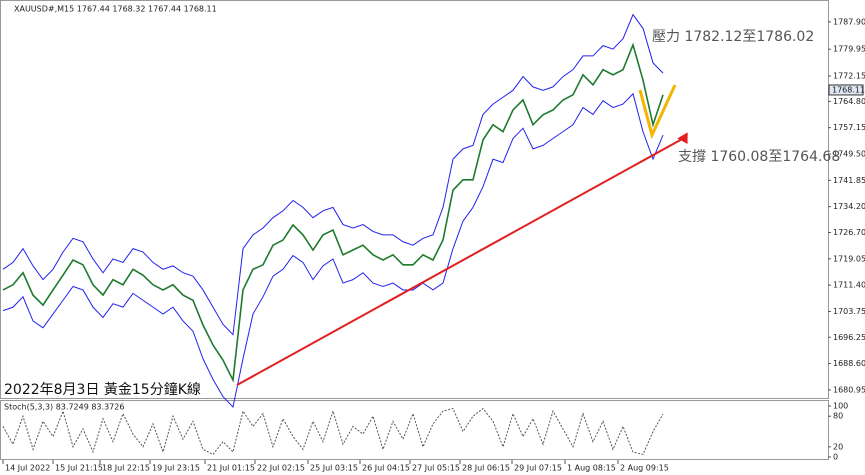 This screenshot has width=865, height=475. I want to click on x-tick-label: 18 Jul 22:15, so click(126, 468).